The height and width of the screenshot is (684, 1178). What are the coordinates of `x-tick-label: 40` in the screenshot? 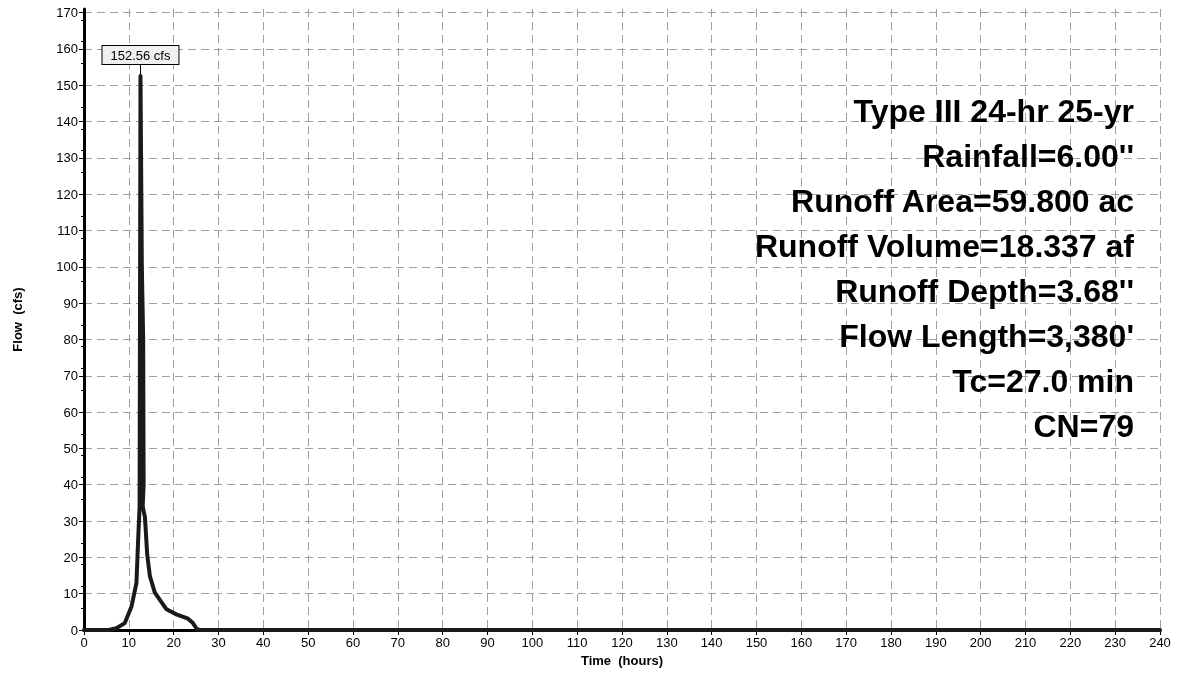 It's located at (263, 642).